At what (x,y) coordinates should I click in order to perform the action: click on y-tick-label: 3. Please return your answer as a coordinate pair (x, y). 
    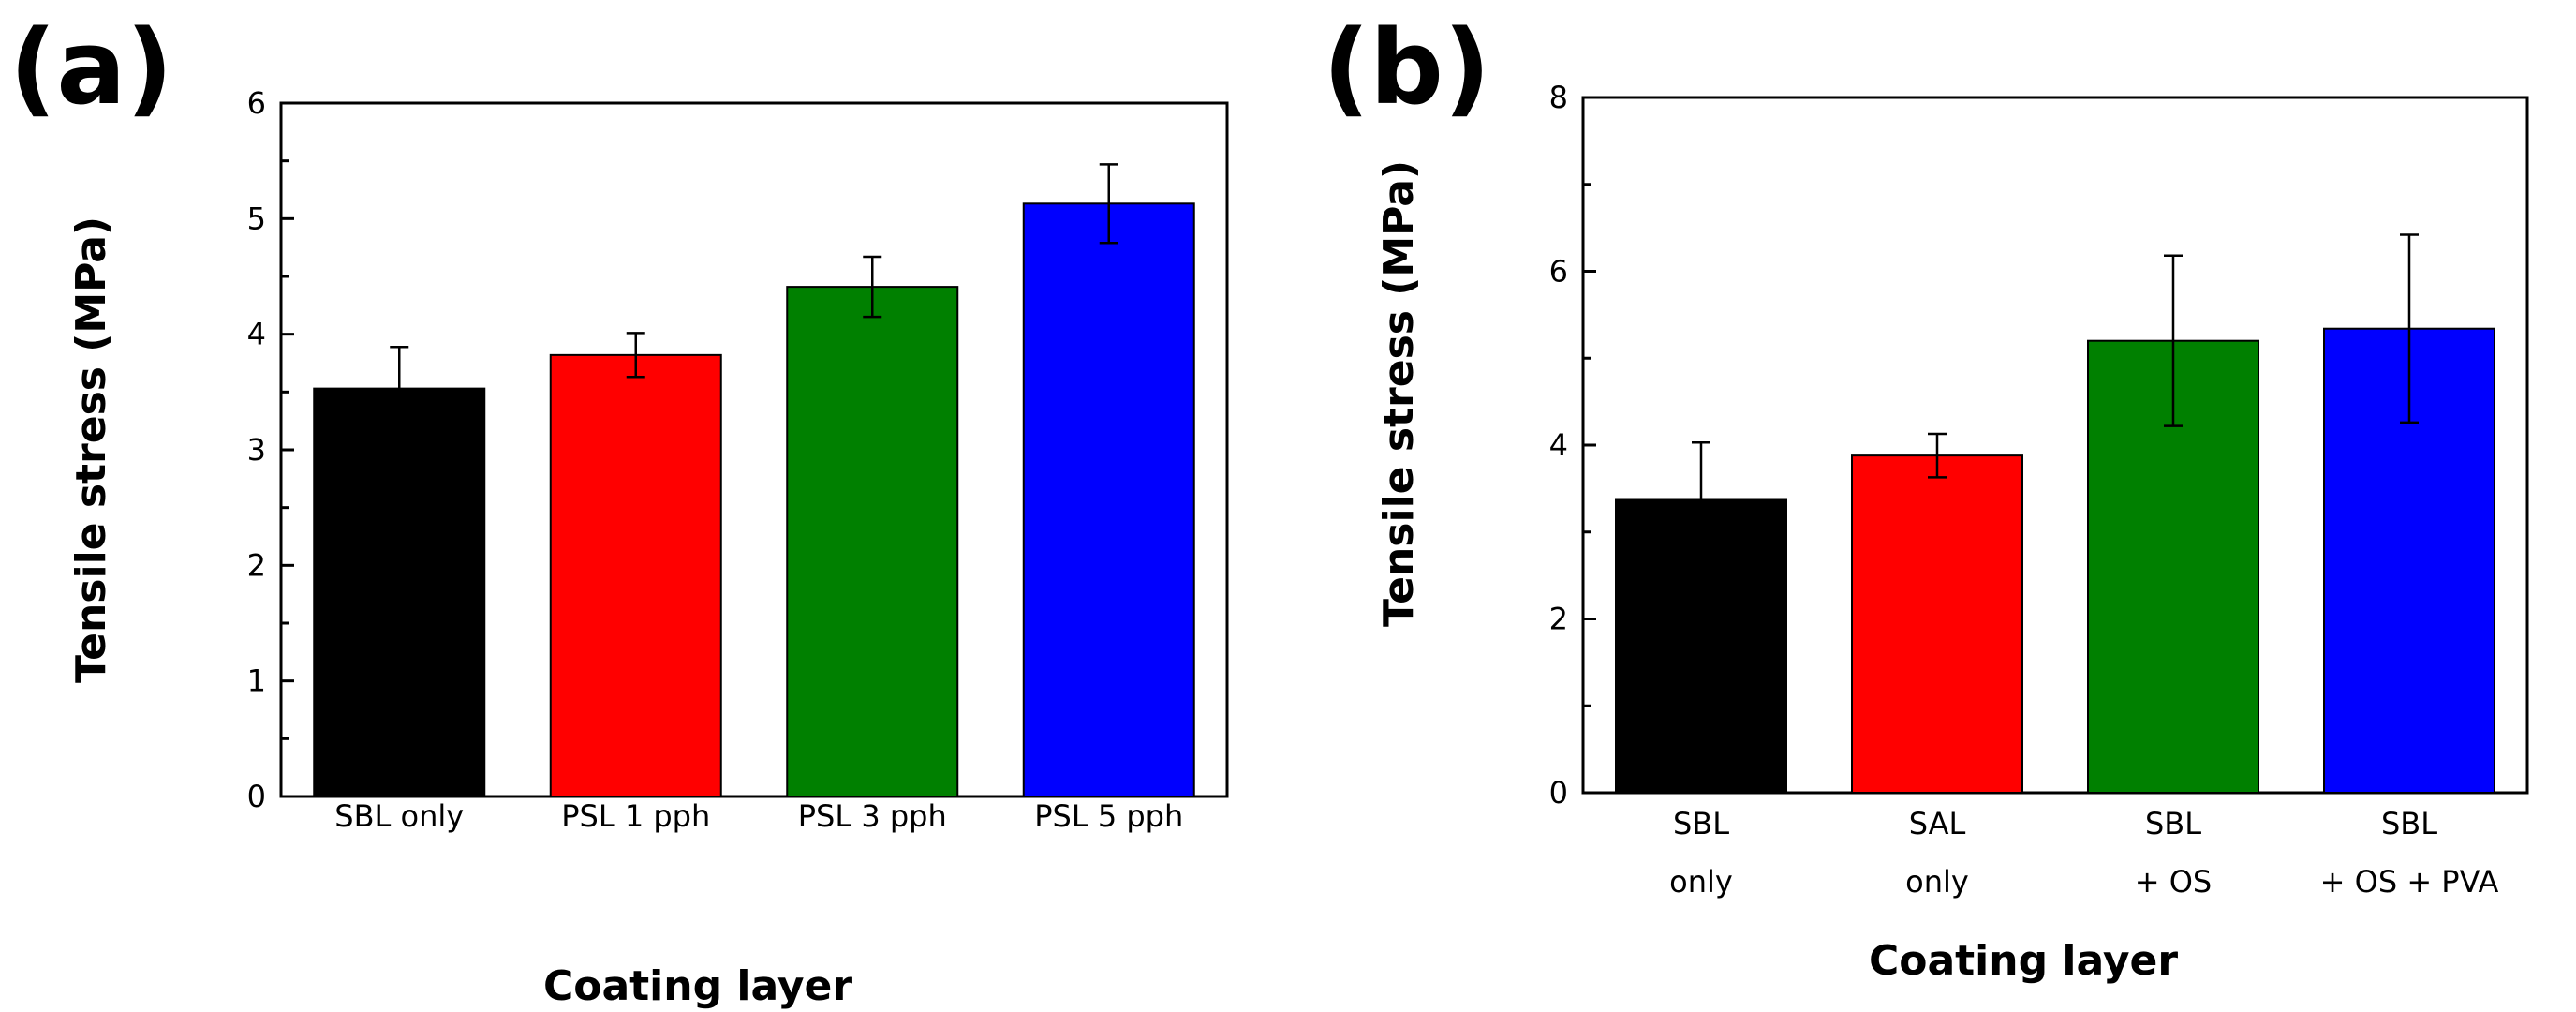
    Looking at the image, I should click on (256, 450).